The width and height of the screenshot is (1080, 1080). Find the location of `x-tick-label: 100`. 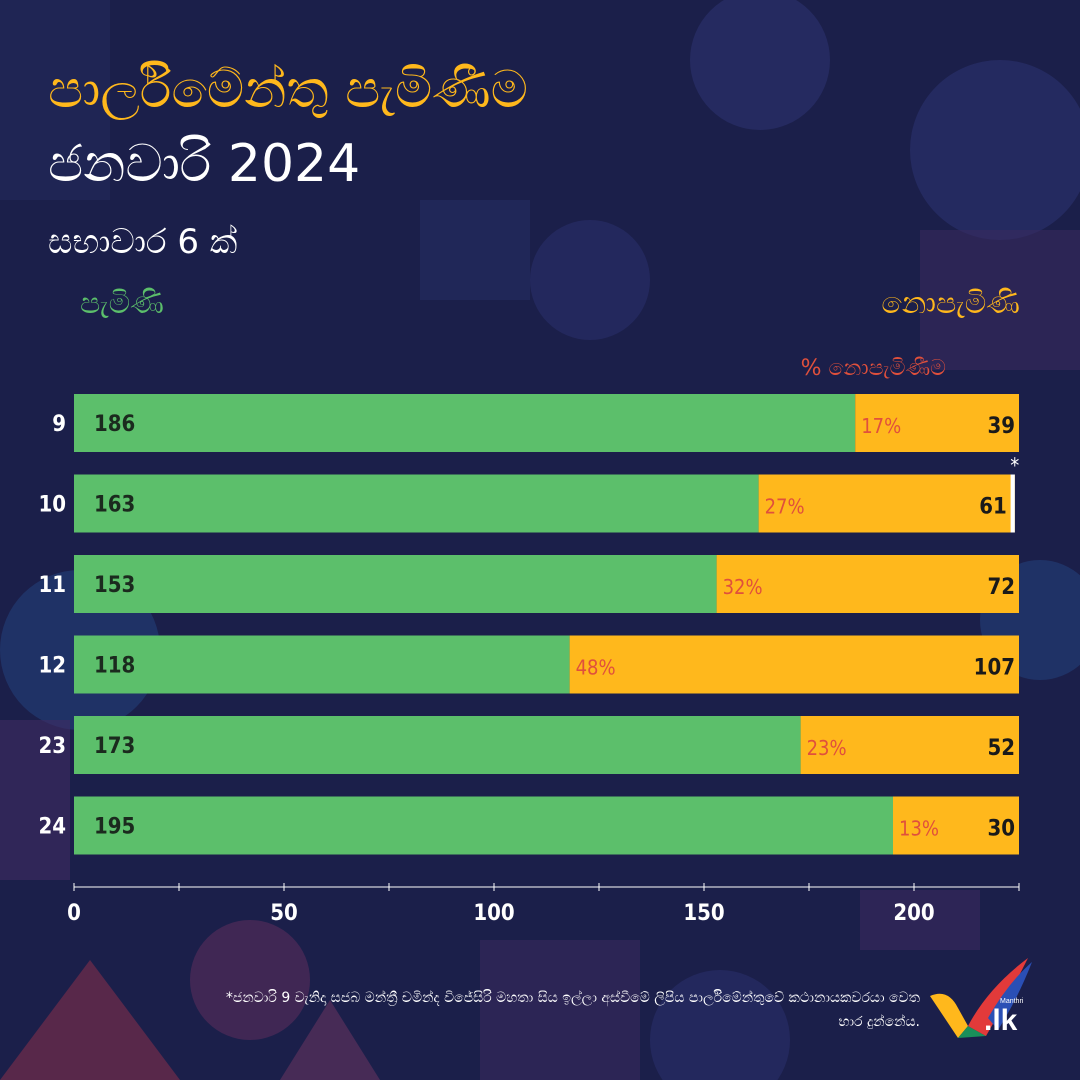

x-tick-label: 100 is located at coordinates (493, 913).